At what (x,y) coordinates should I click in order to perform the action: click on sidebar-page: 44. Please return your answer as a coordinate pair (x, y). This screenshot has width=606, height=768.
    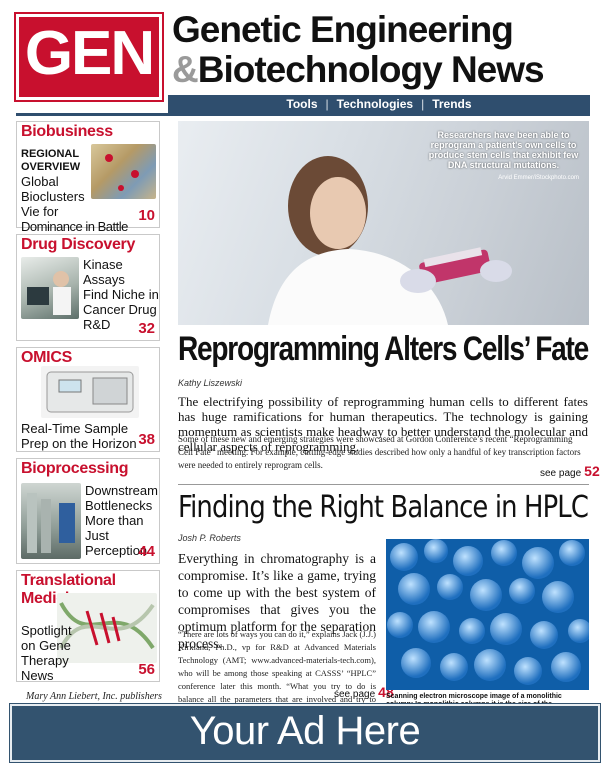
    Looking at the image, I should click on (146, 551).